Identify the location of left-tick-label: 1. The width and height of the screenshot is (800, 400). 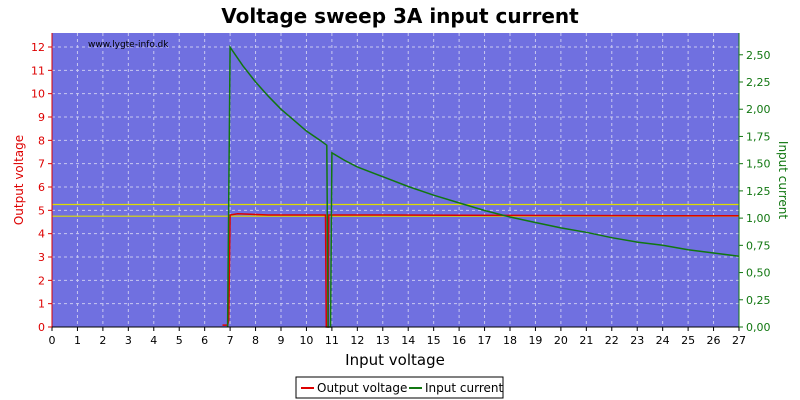
(41, 304).